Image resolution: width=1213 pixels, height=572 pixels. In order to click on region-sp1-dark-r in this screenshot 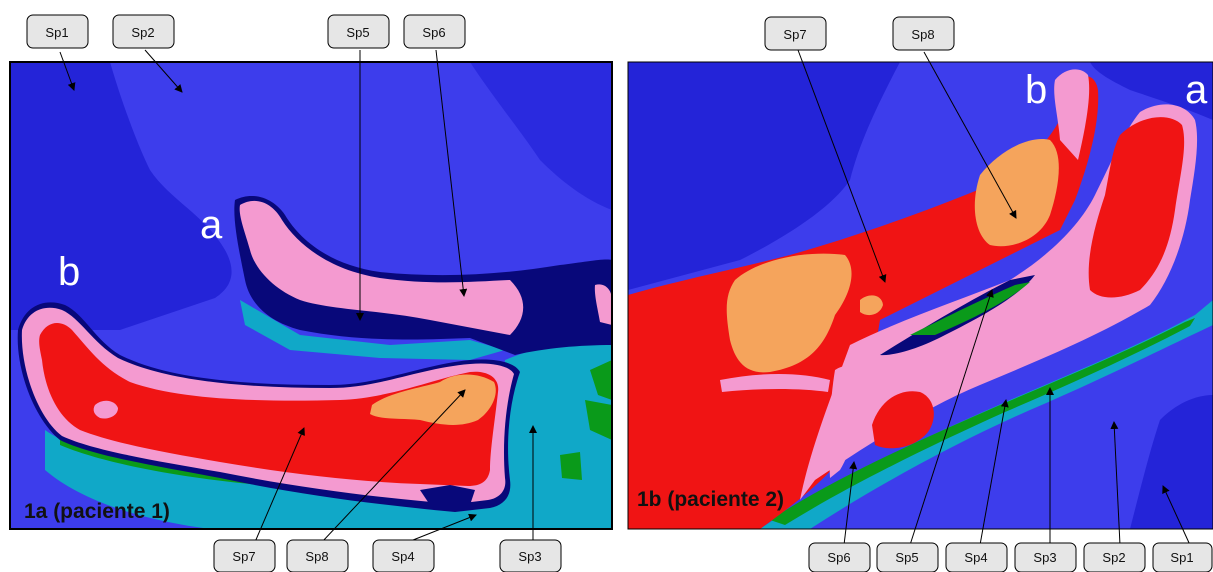, I will do `click(764, 176)`.